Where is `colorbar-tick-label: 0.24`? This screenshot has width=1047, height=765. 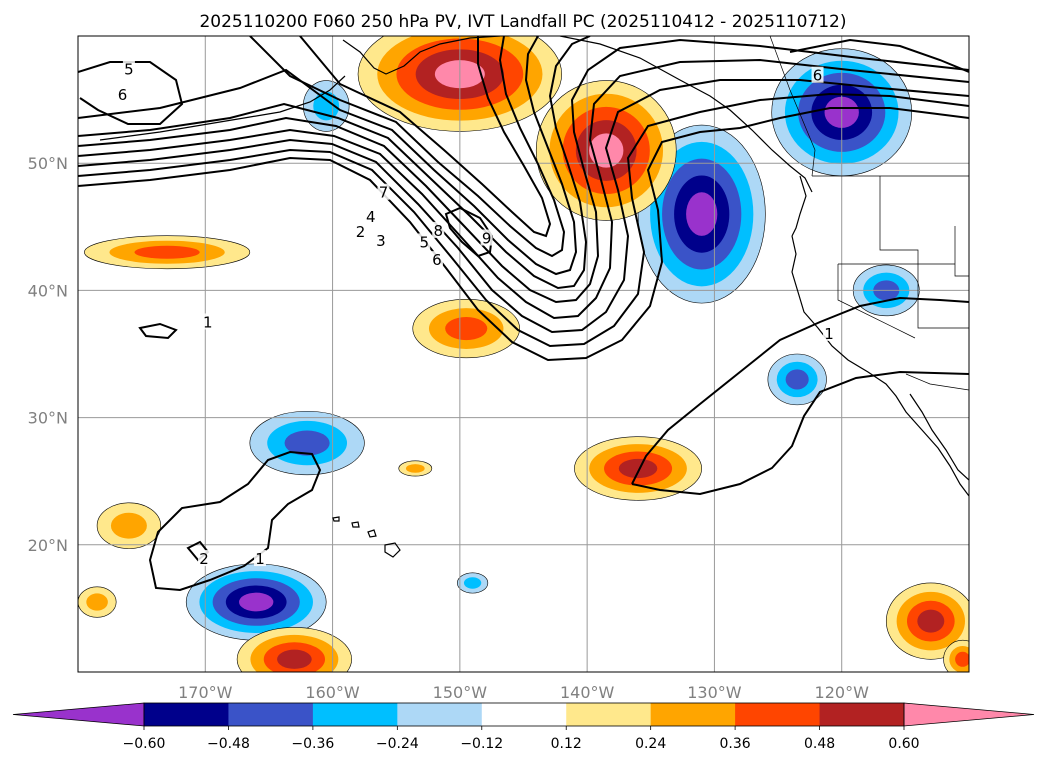 colorbar-tick-label: 0.24 is located at coordinates (650, 744).